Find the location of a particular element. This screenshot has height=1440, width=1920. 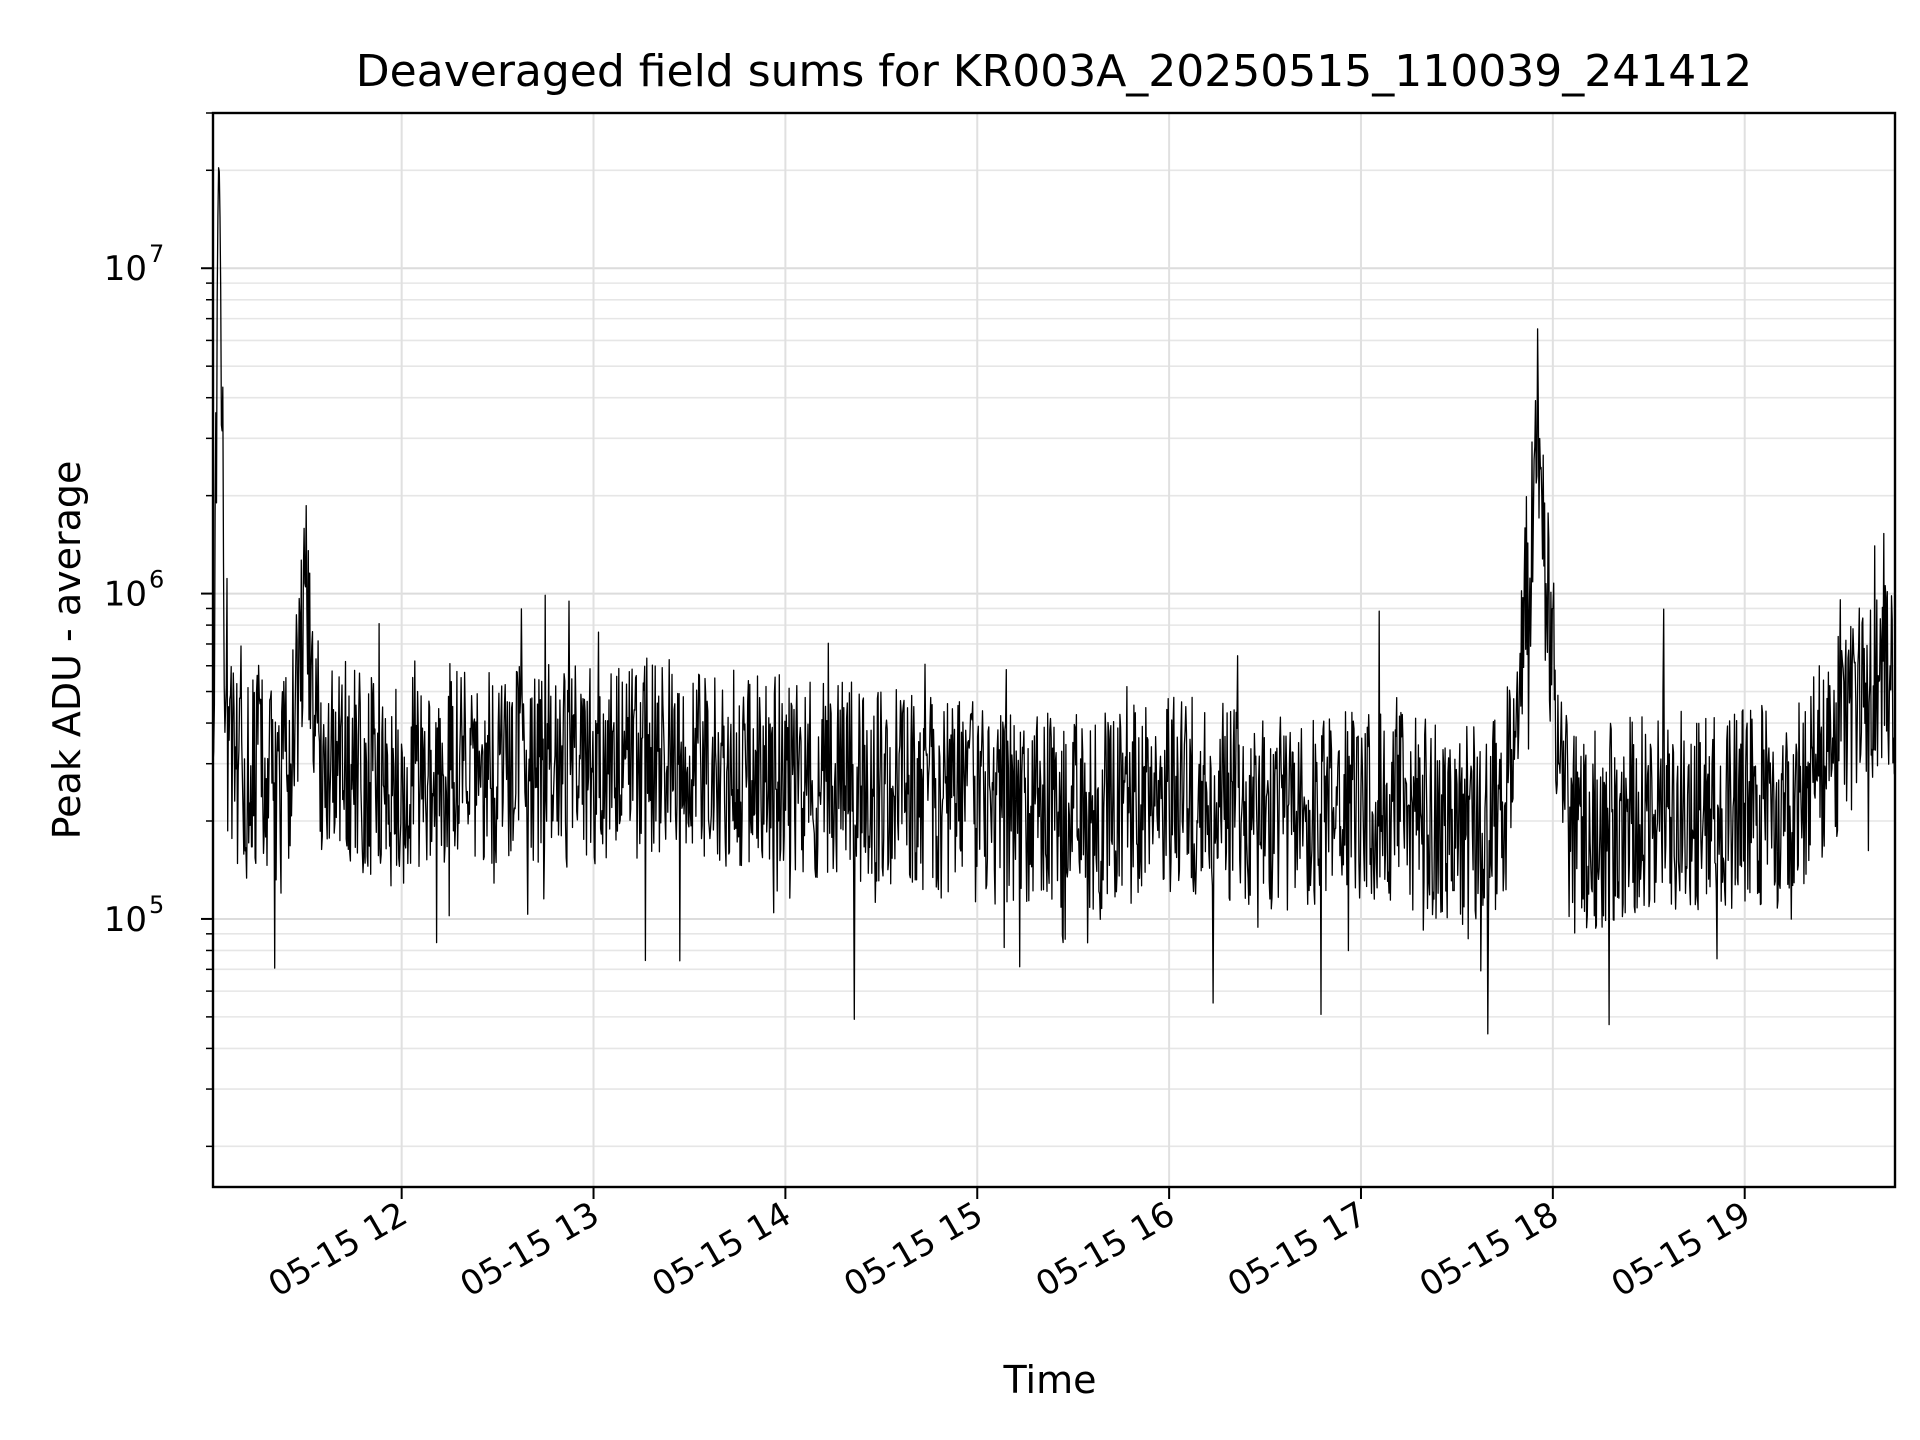

y-tick-exponent: 5 is located at coordinates (156, 905).